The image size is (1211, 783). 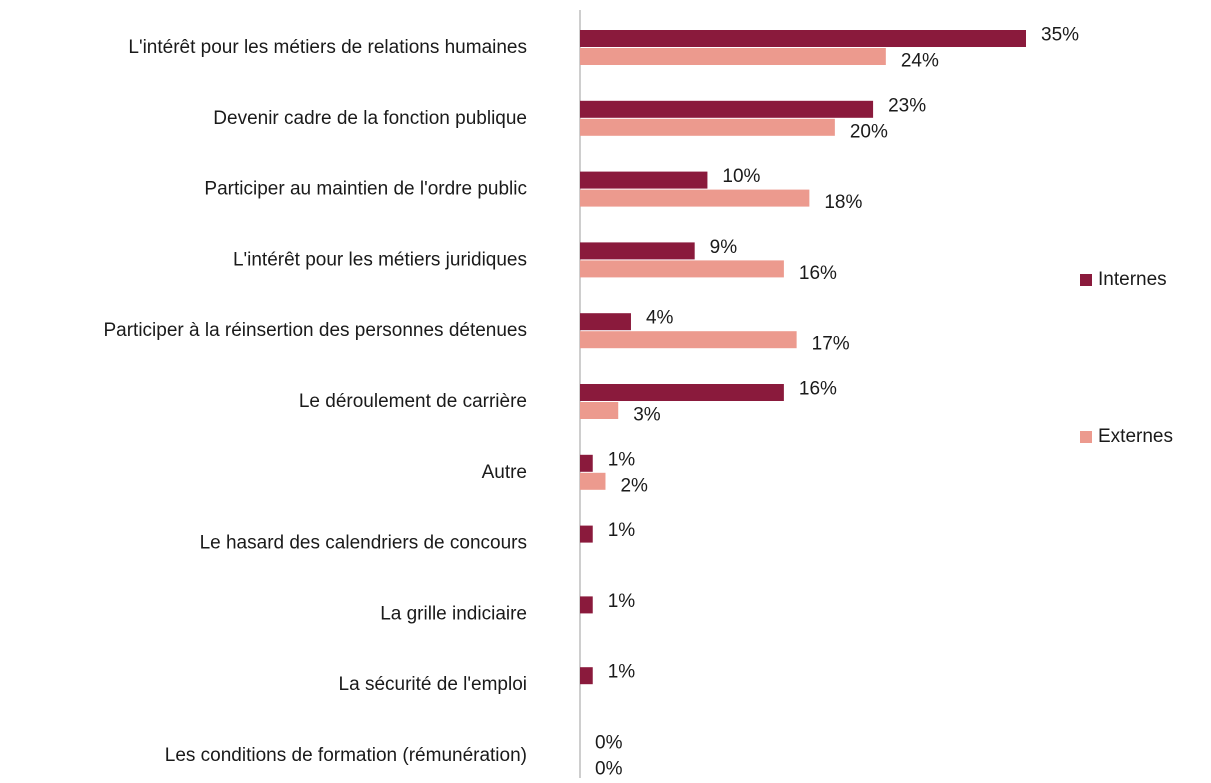 What do you see at coordinates (1060, 35) in the screenshot?
I see `value-label: 35%` at bounding box center [1060, 35].